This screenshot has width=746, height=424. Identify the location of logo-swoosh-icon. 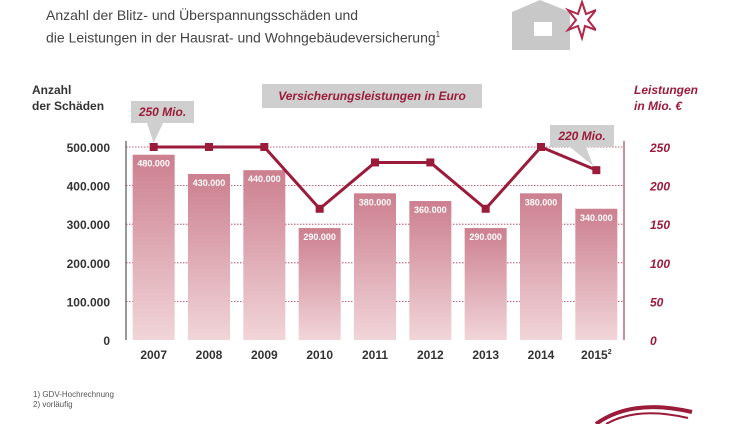
(643, 414).